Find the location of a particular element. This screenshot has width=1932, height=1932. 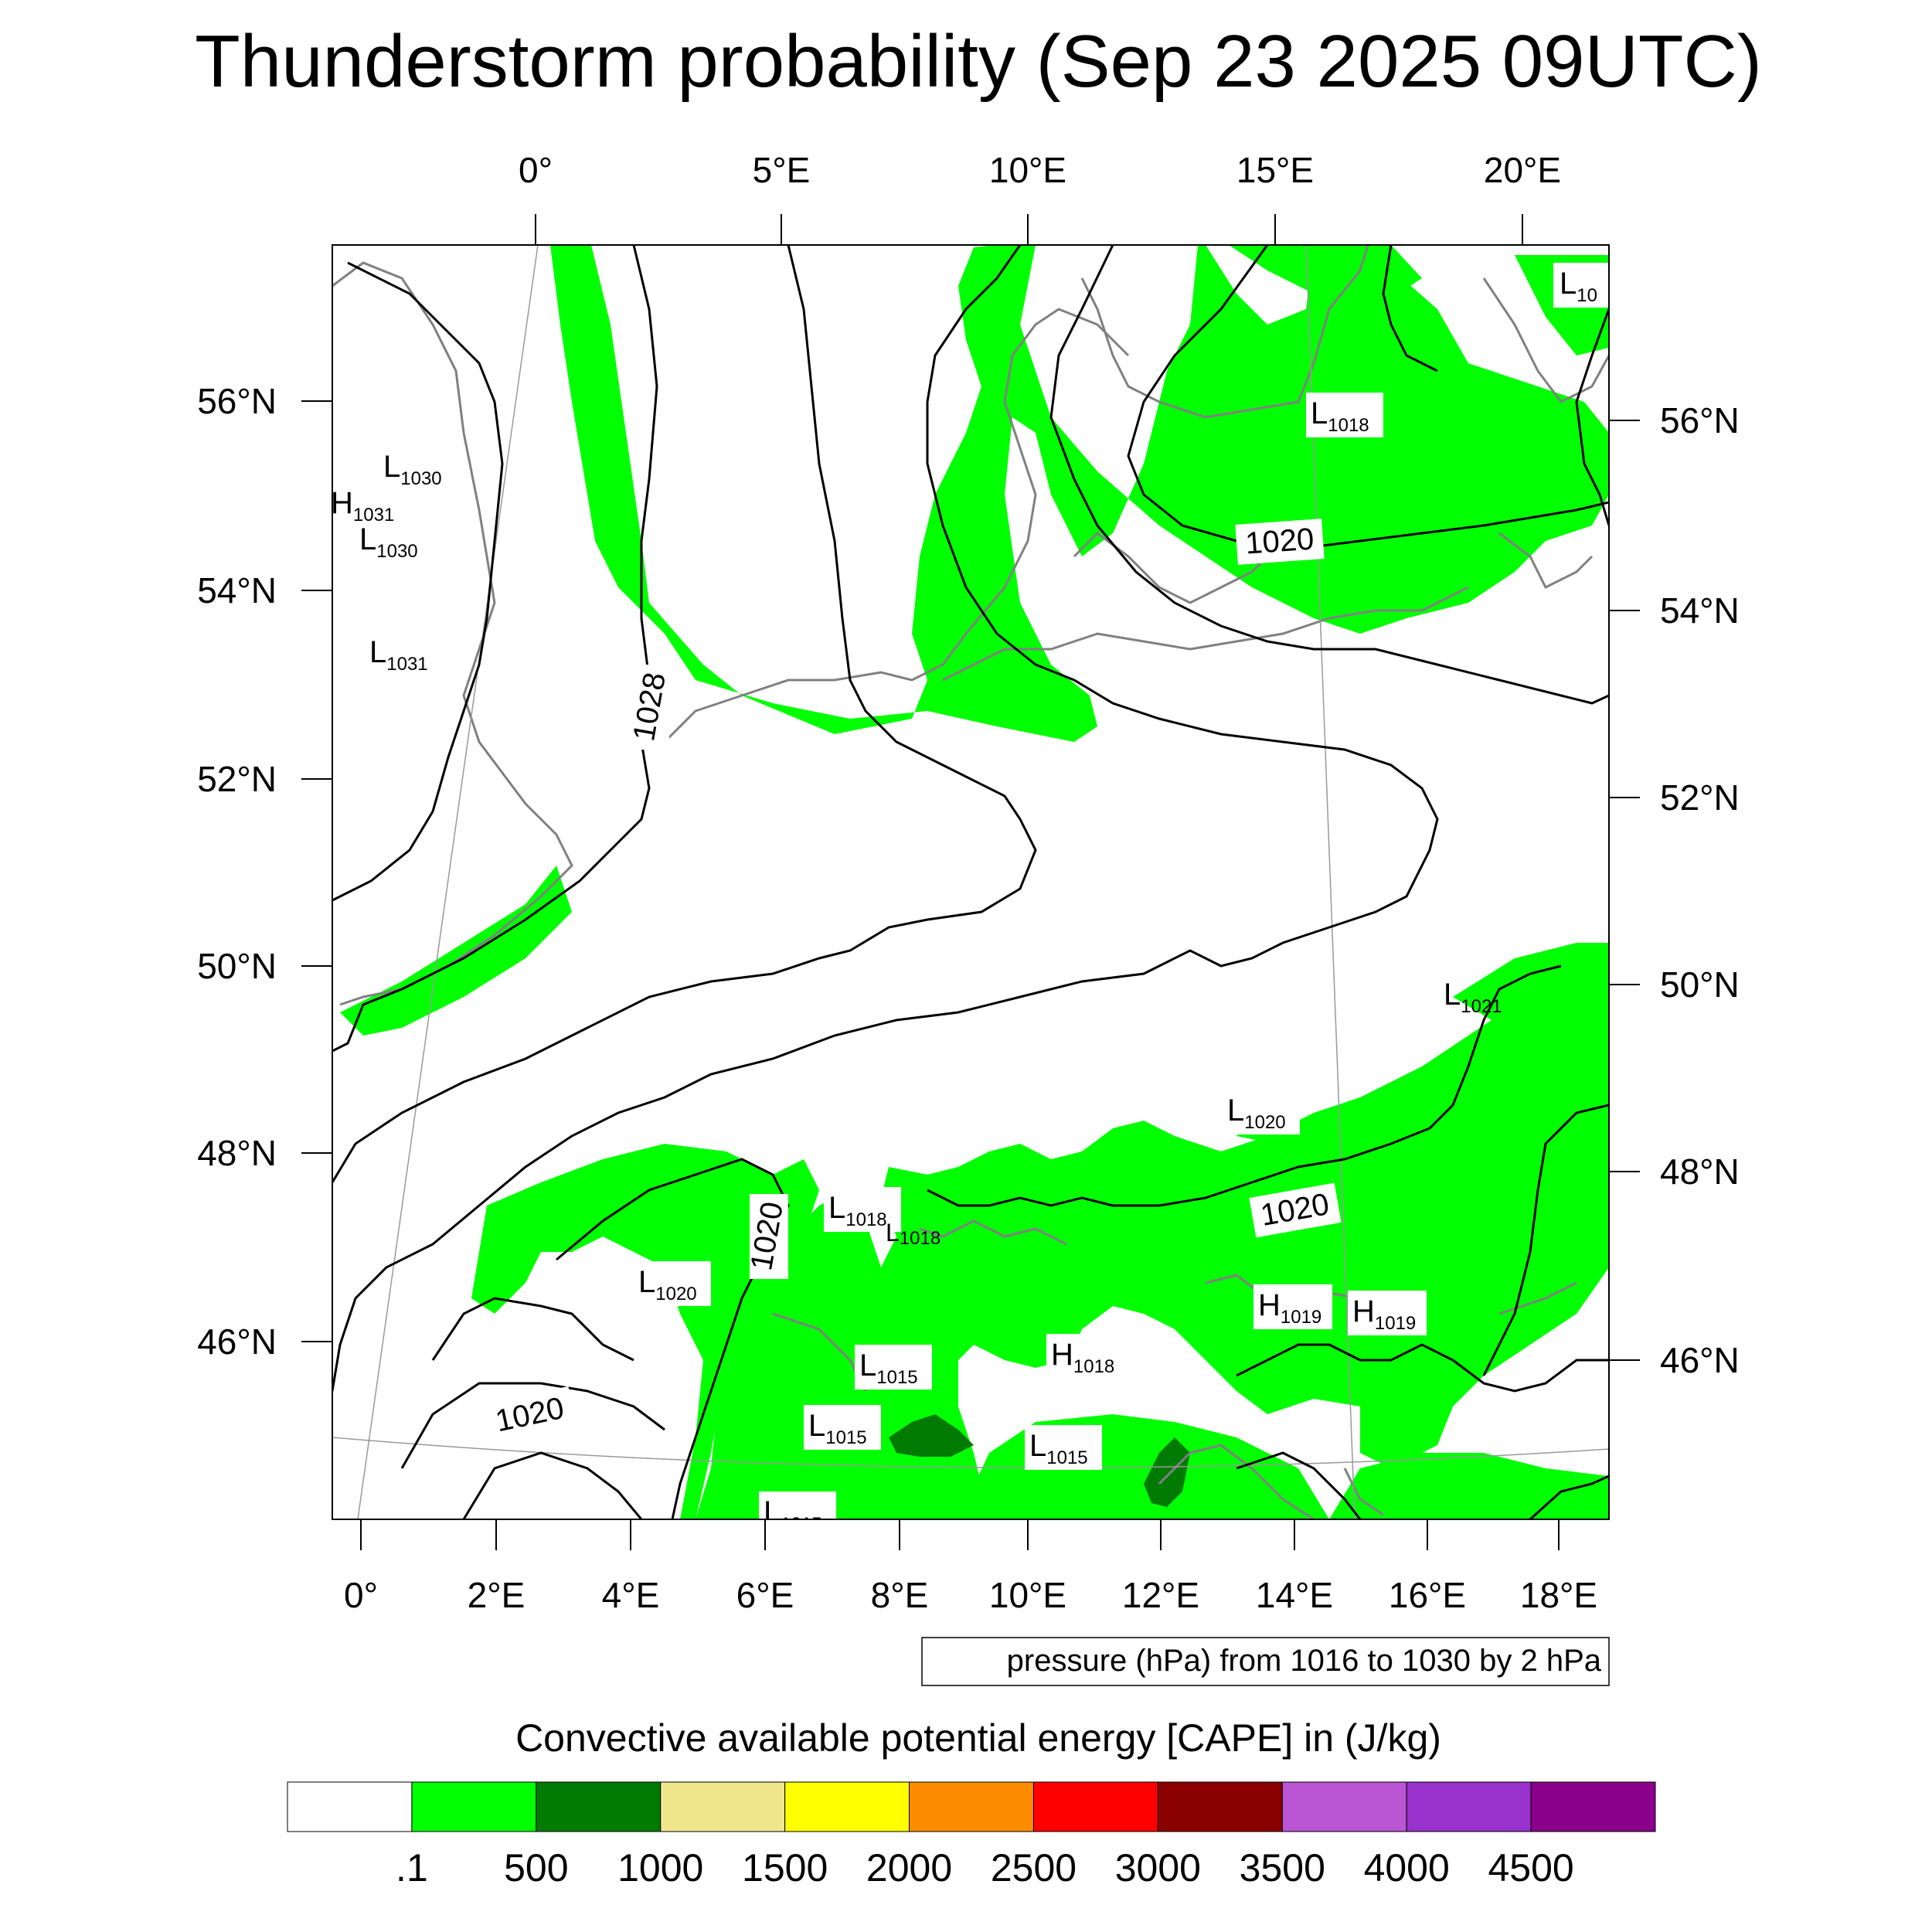

svg-text: H1018 is located at coordinates (1083, 1357).